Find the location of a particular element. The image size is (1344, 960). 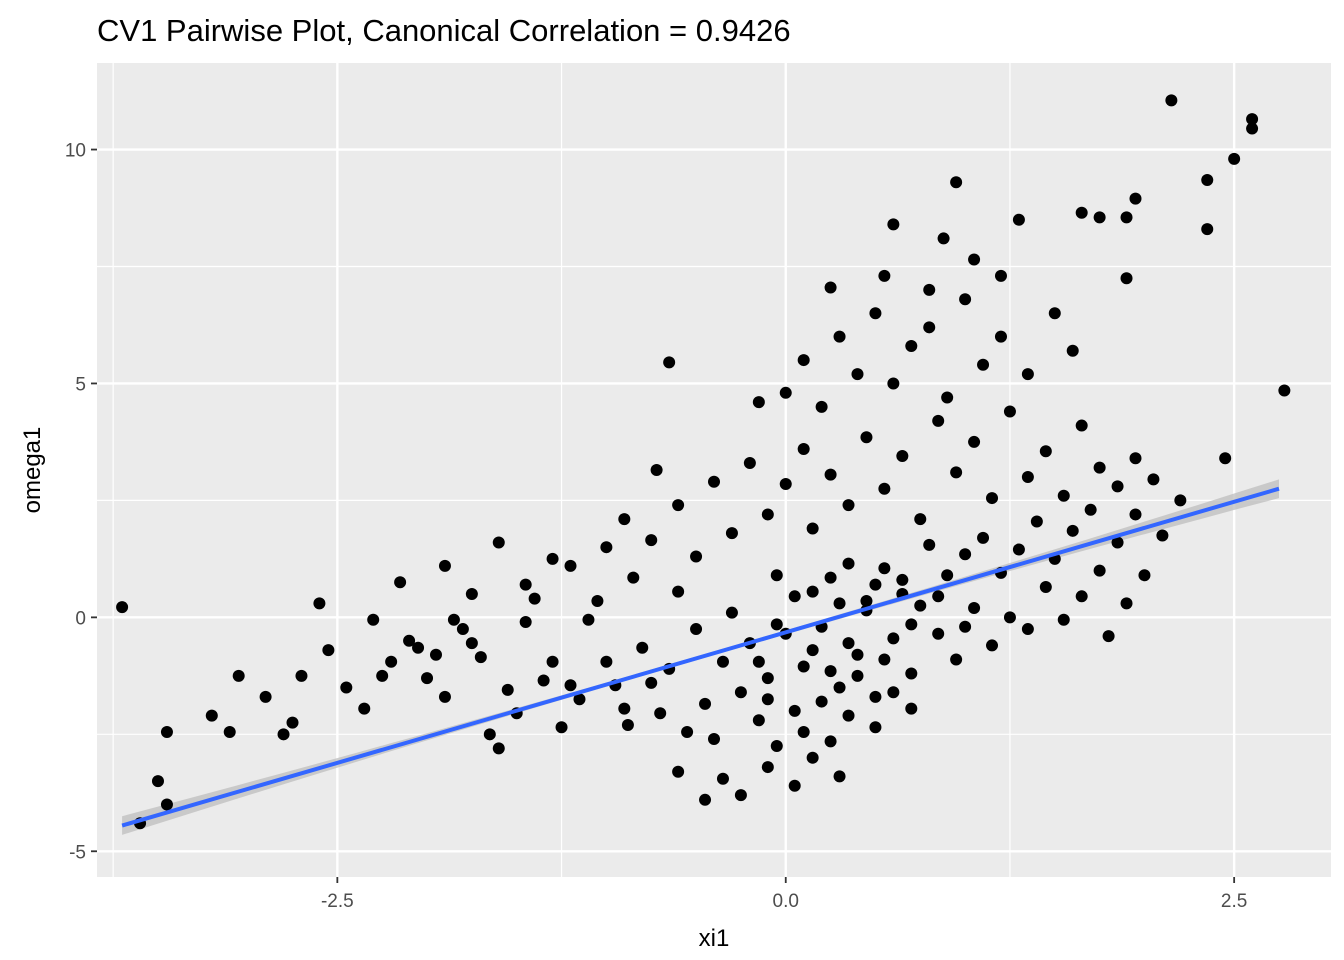

x-tick-label: 0.0 is located at coordinates (786, 901).